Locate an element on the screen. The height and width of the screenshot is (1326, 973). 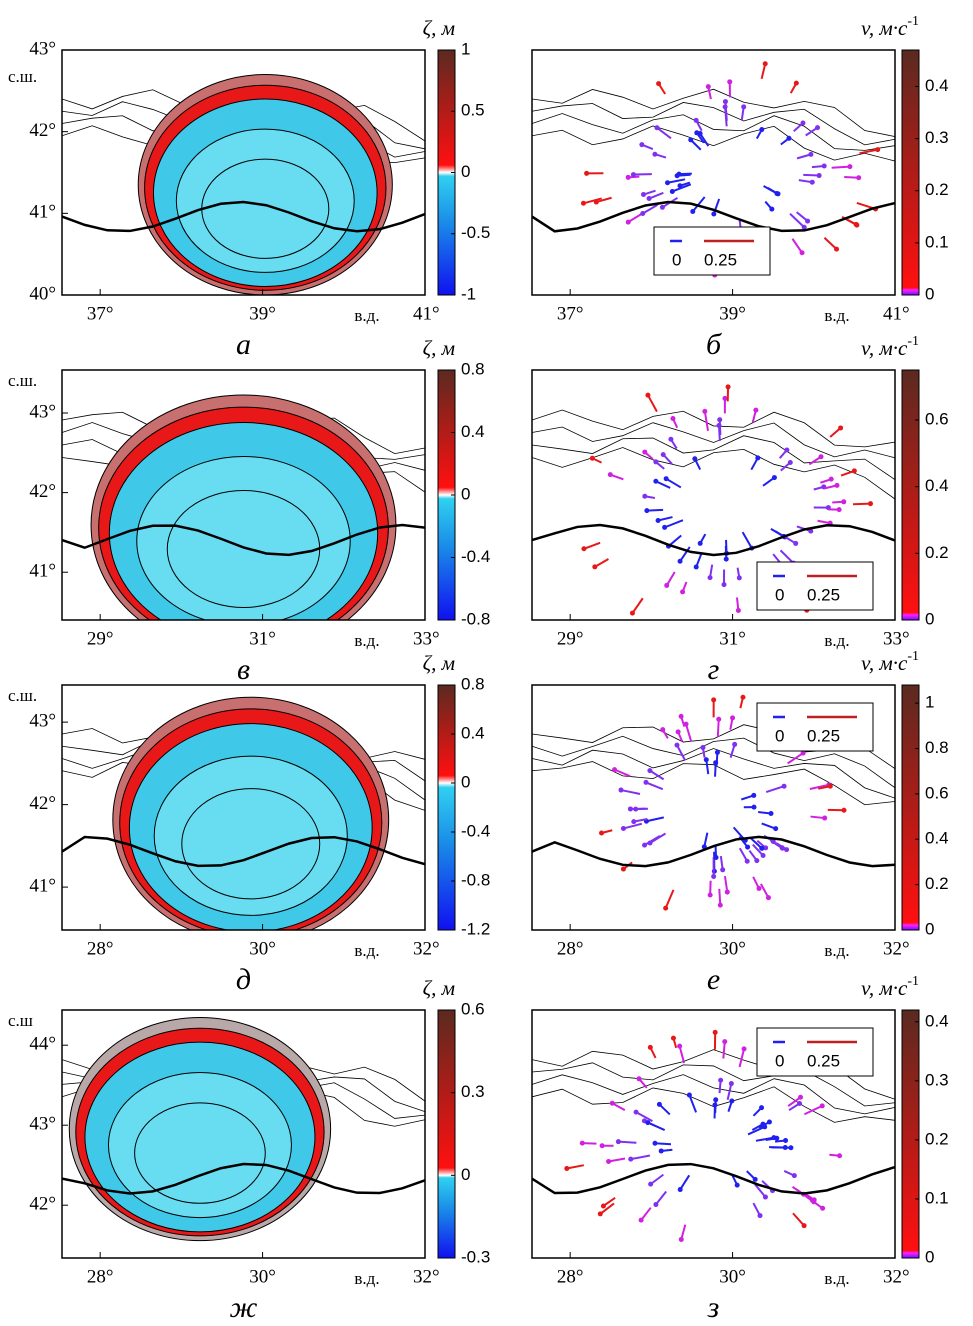
x-tick-label: 37° is located at coordinates (100, 313).